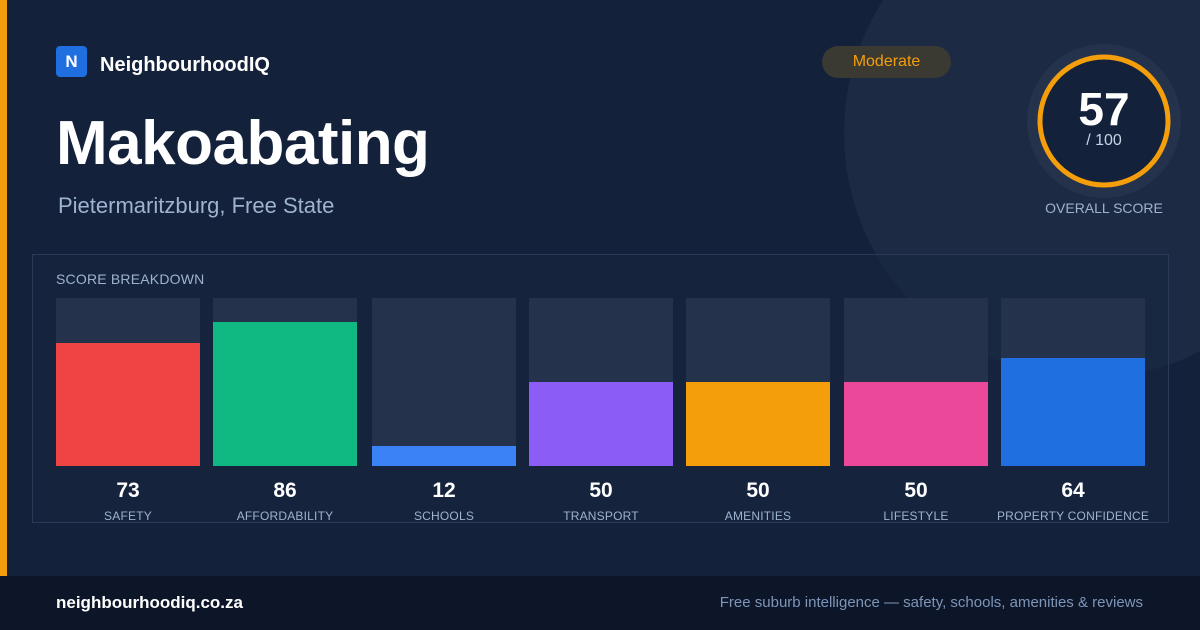 Image resolution: width=1200 pixels, height=630 pixels. Describe the element at coordinates (243, 143) in the screenshot. I see `suburb-title: Makoabating` at that location.